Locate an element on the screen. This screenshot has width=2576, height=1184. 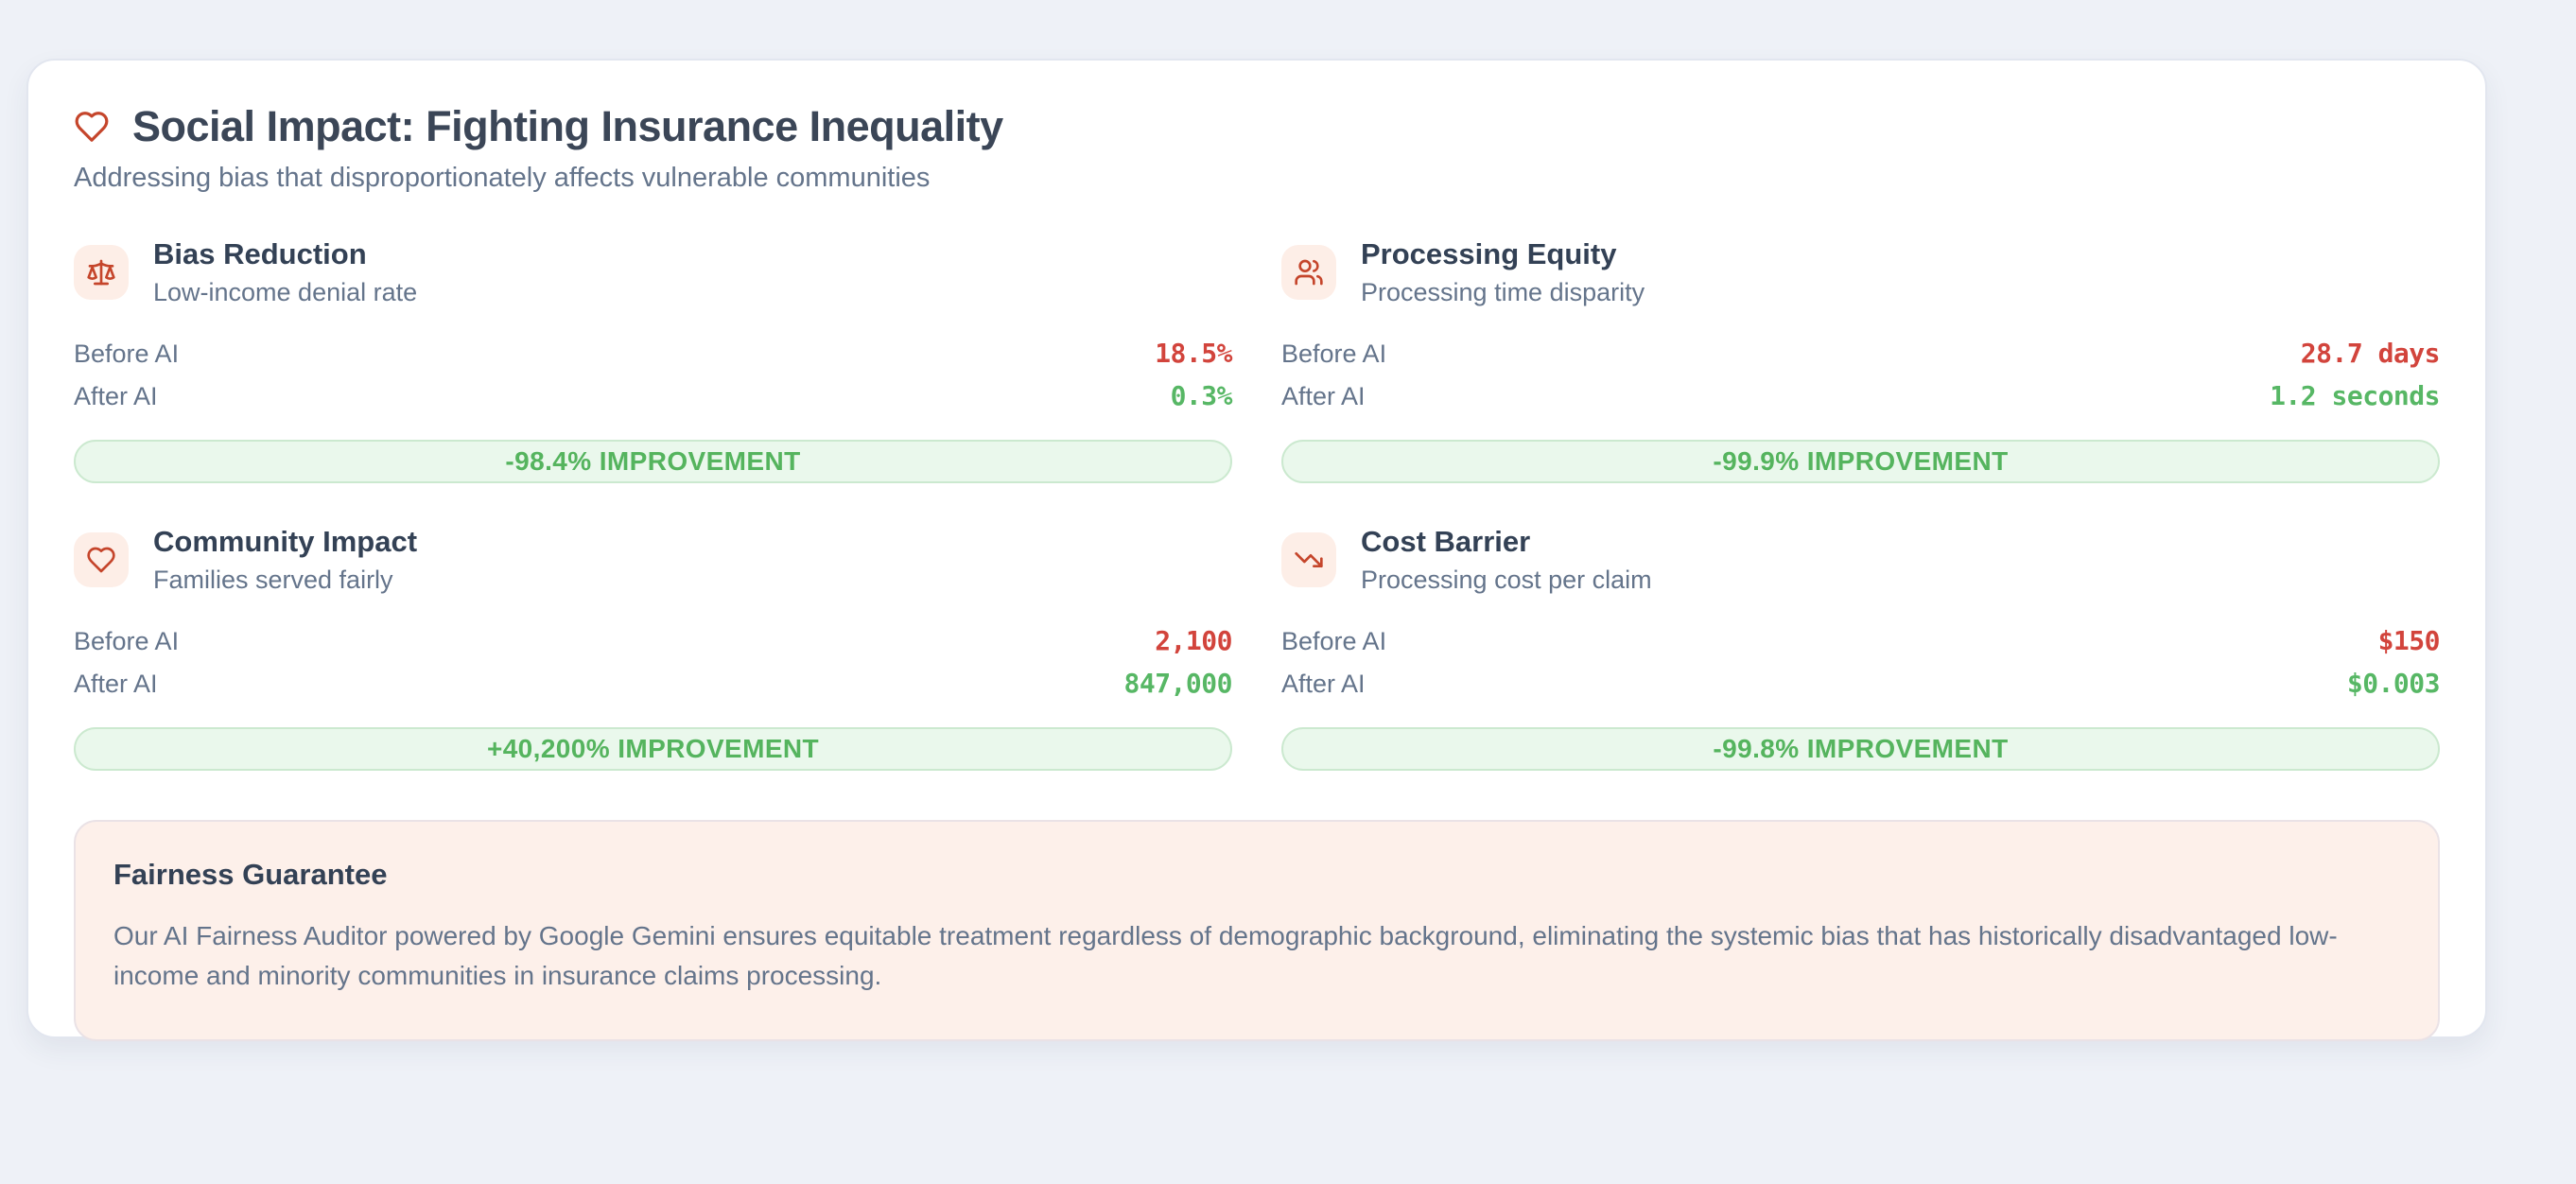
improvement-badge: -99.8% IMPROVEMENT is located at coordinates (1860, 749).